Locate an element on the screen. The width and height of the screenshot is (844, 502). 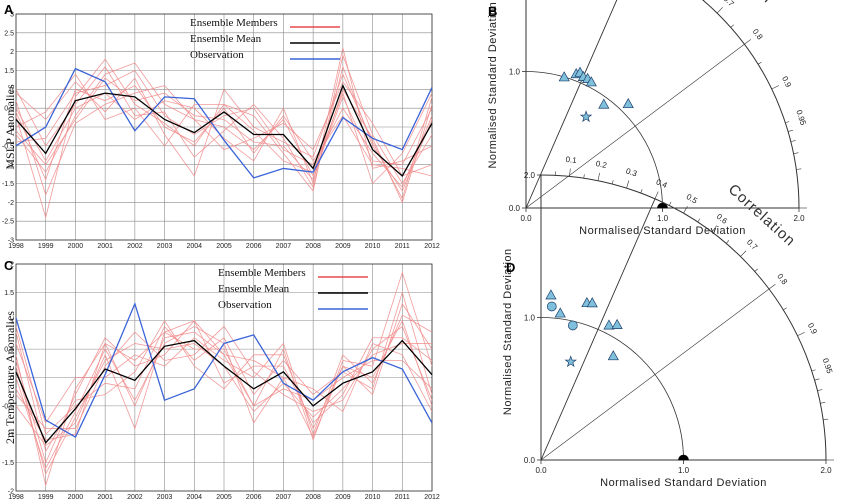
y-tick-label: 0.0 is located at coordinates (530, 460).